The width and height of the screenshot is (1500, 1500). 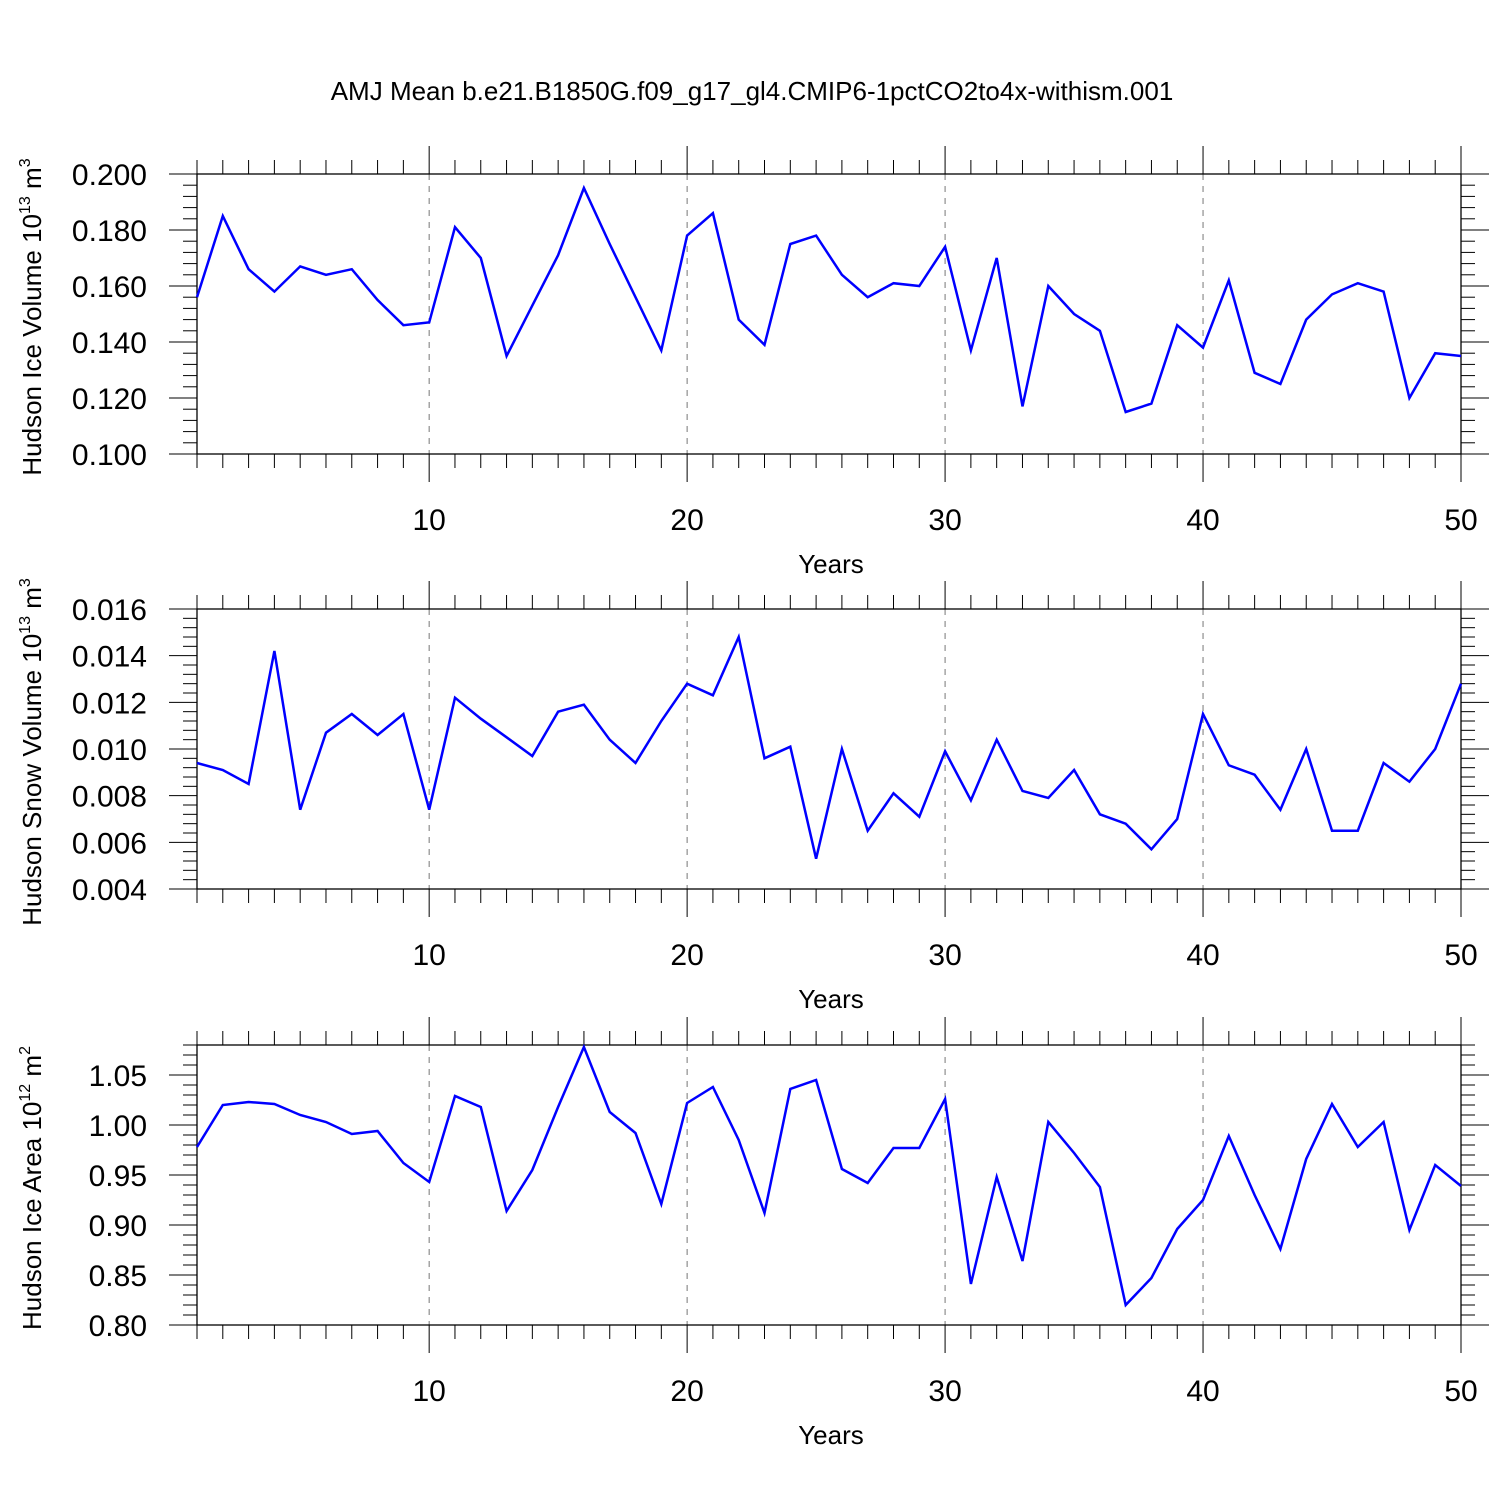 I want to click on y-tick-label: 0.140, so click(x=109, y=343).